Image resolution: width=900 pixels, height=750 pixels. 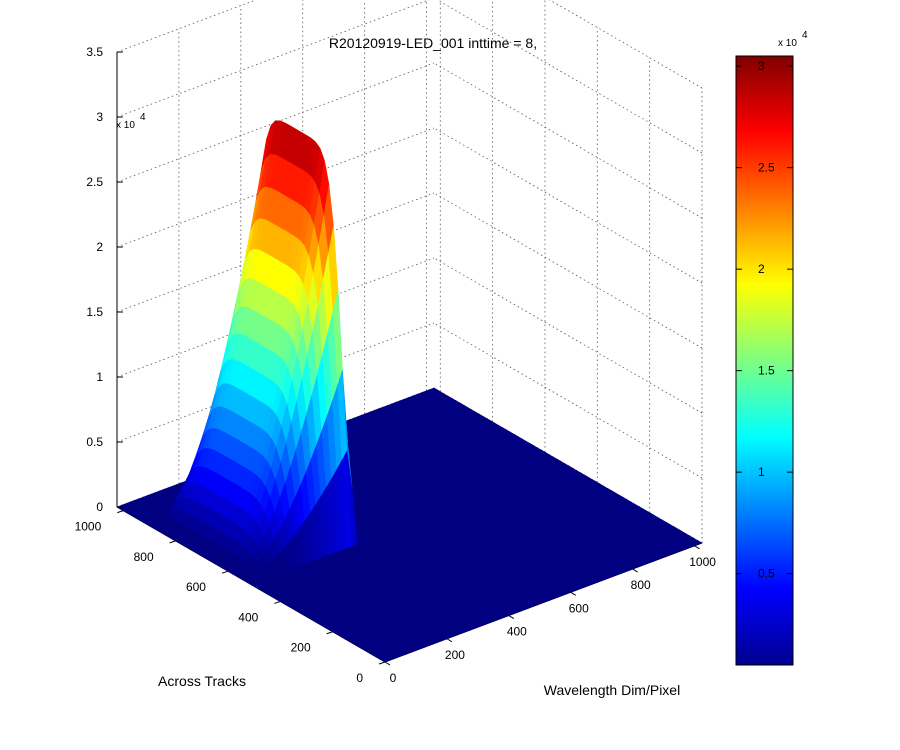 What do you see at coordinates (385, 660) in the screenshot?
I see `surface-cell` at bounding box center [385, 660].